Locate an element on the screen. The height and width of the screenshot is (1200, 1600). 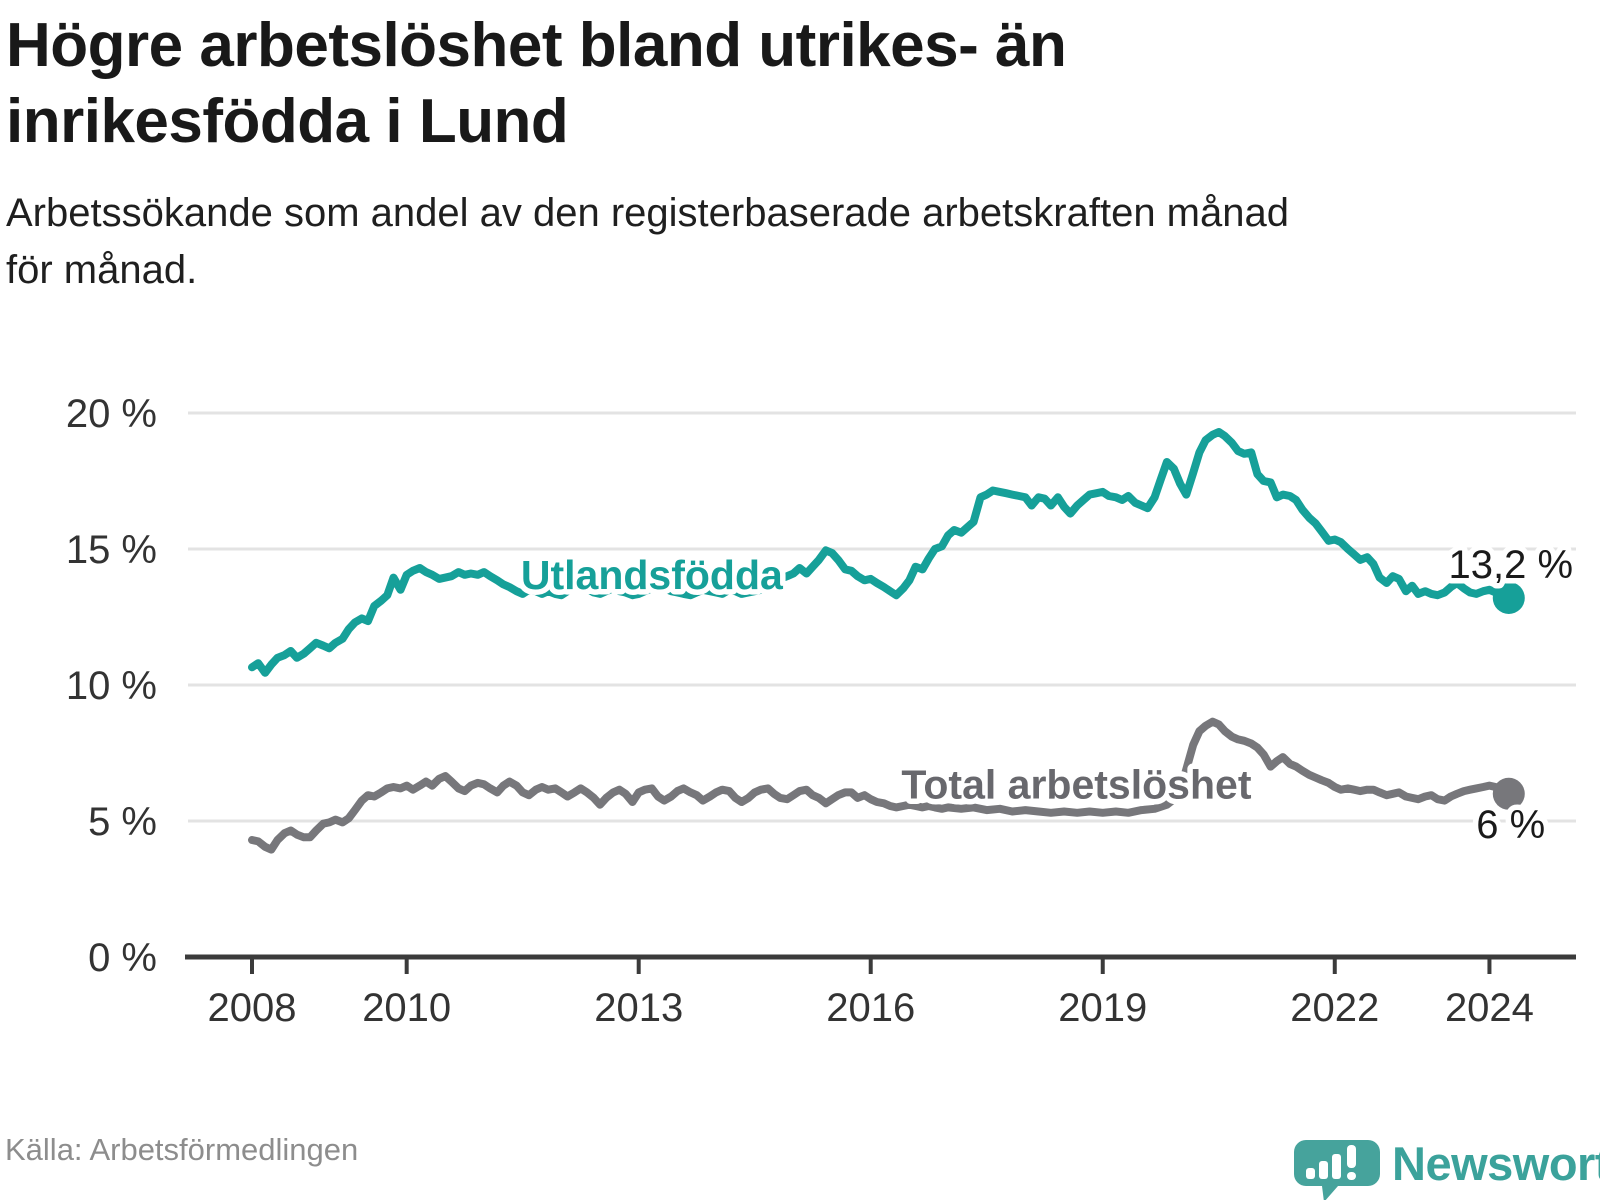
svg-text: 2016 is located at coordinates (870, 1008).